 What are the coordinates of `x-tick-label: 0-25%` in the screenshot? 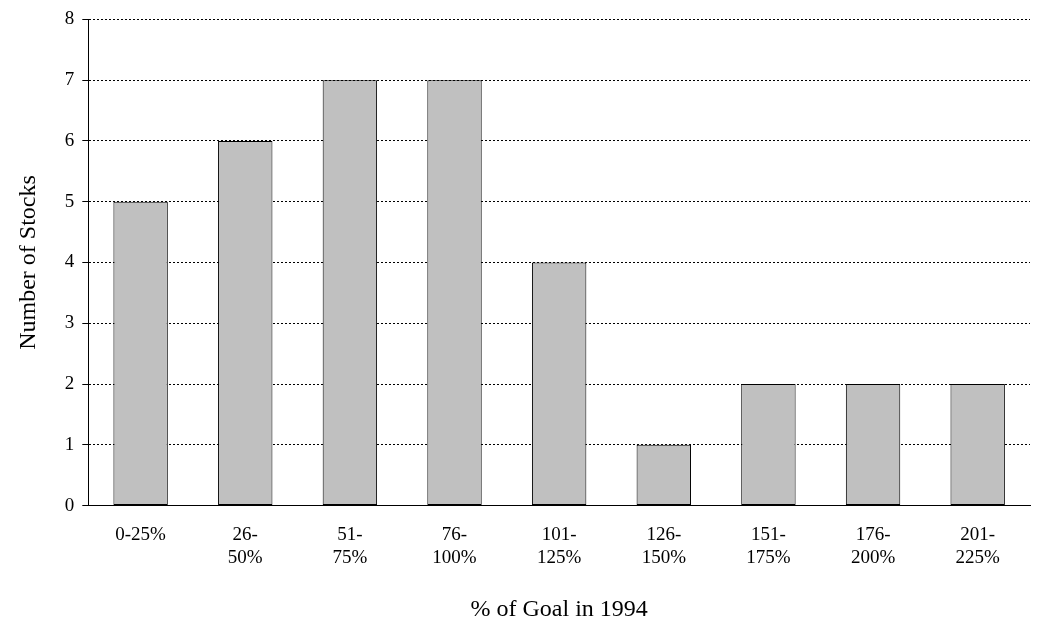 It's located at (141, 533).